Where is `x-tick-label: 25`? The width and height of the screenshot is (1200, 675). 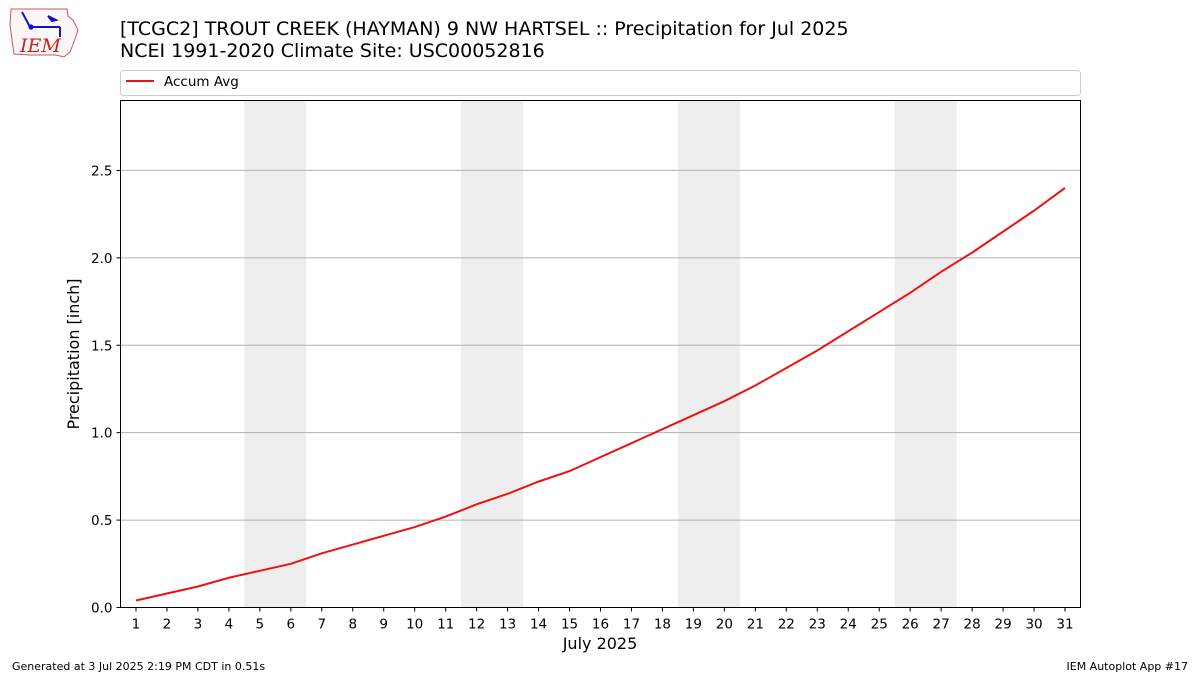 x-tick-label: 25 is located at coordinates (879, 625).